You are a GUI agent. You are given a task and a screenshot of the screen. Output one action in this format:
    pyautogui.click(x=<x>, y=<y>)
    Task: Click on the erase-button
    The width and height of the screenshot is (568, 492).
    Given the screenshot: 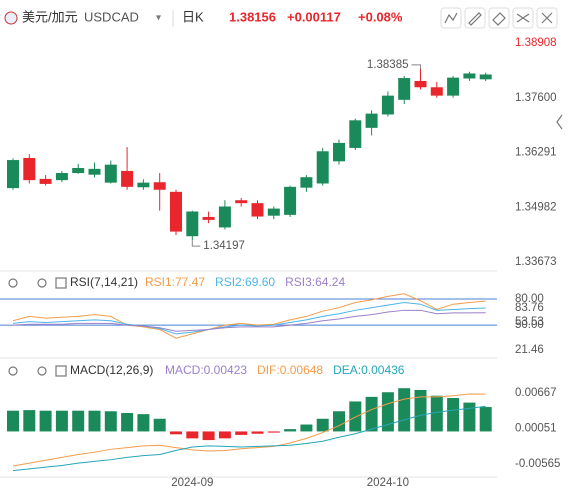 What is the action you would take?
    pyautogui.click(x=499, y=18)
    